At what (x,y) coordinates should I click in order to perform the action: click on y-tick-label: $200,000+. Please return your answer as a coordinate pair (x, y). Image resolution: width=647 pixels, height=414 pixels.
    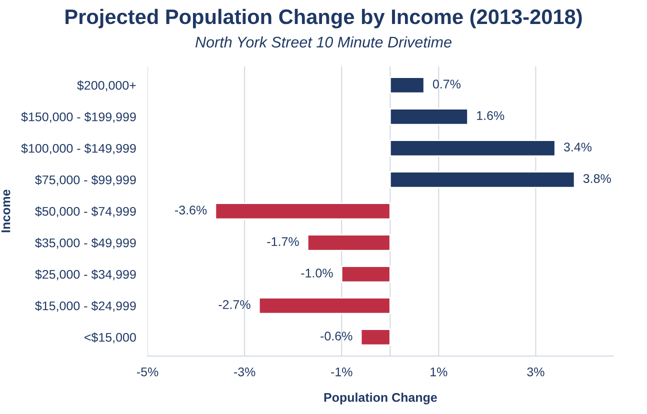
    Looking at the image, I should click on (106, 86).